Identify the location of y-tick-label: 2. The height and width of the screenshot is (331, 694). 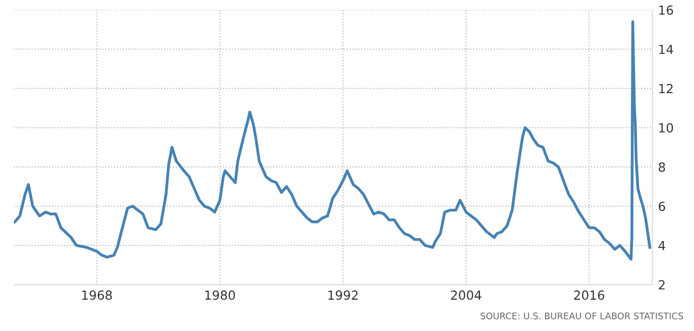
(661, 285).